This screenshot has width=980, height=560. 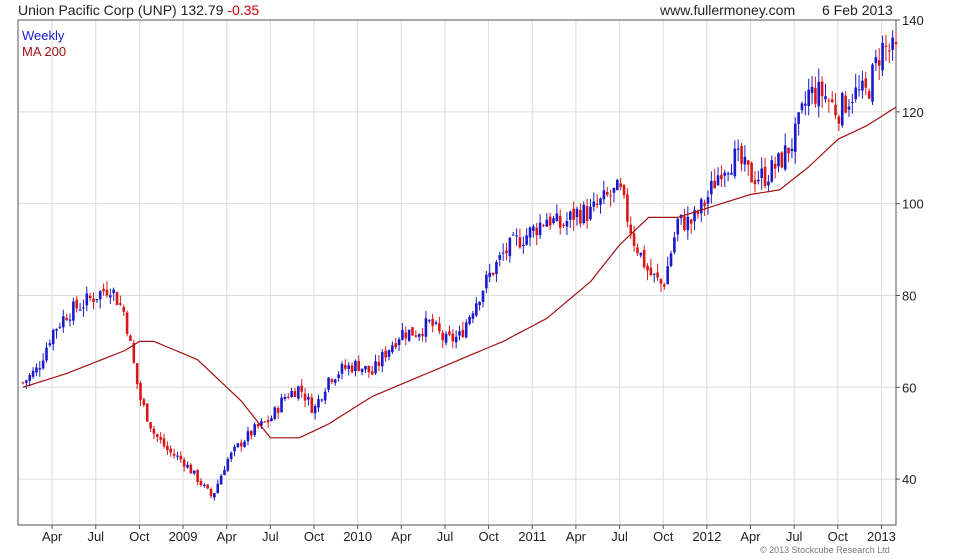 What do you see at coordinates (881, 536) in the screenshot?
I see `x-tick-label: 2013` at bounding box center [881, 536].